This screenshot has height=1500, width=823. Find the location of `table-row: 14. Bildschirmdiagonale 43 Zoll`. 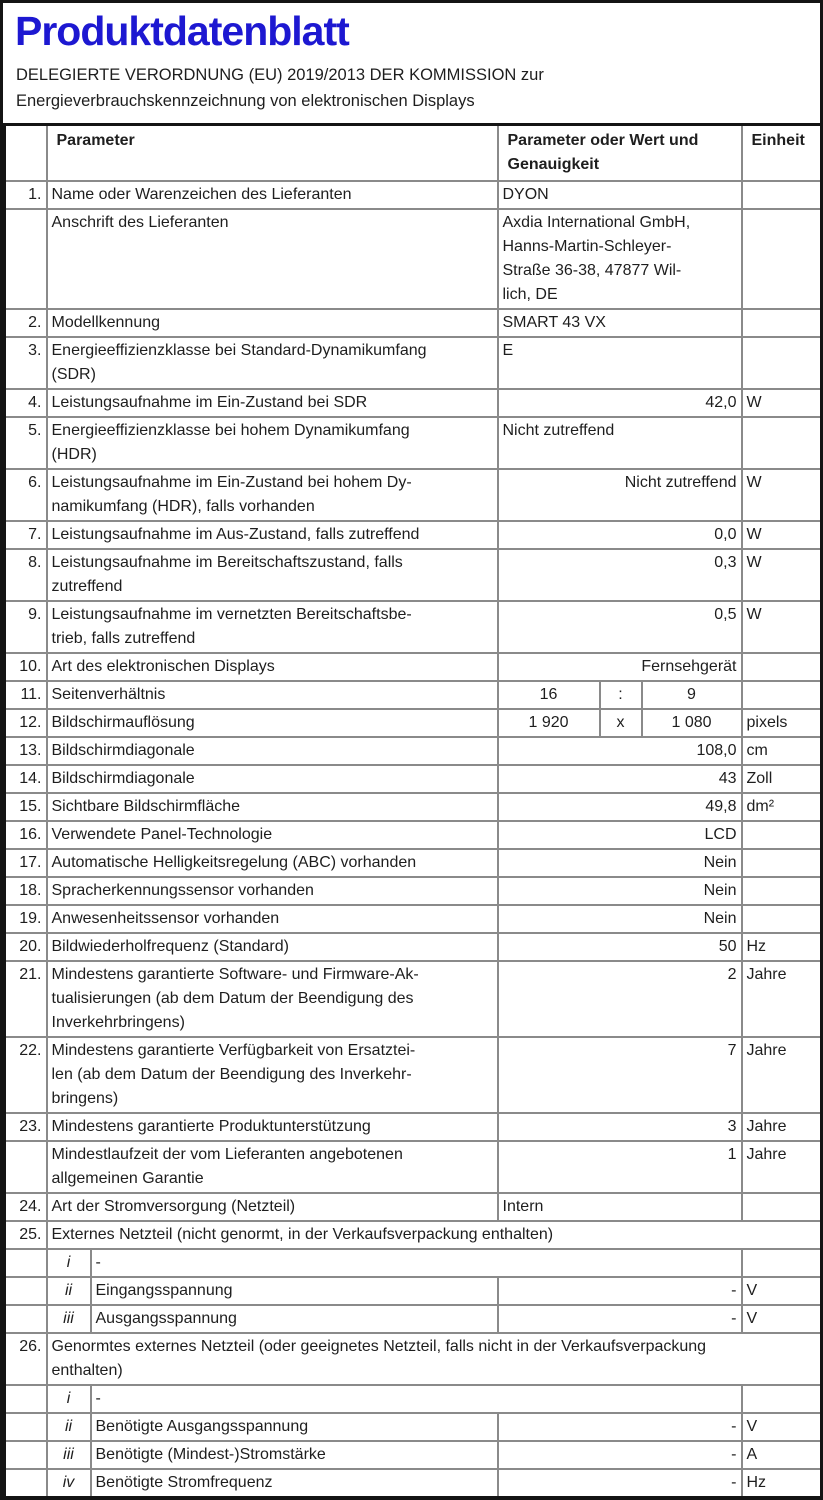

table-row: 14. Bildschirmdiagonale 43 Zoll is located at coordinates (411, 779).